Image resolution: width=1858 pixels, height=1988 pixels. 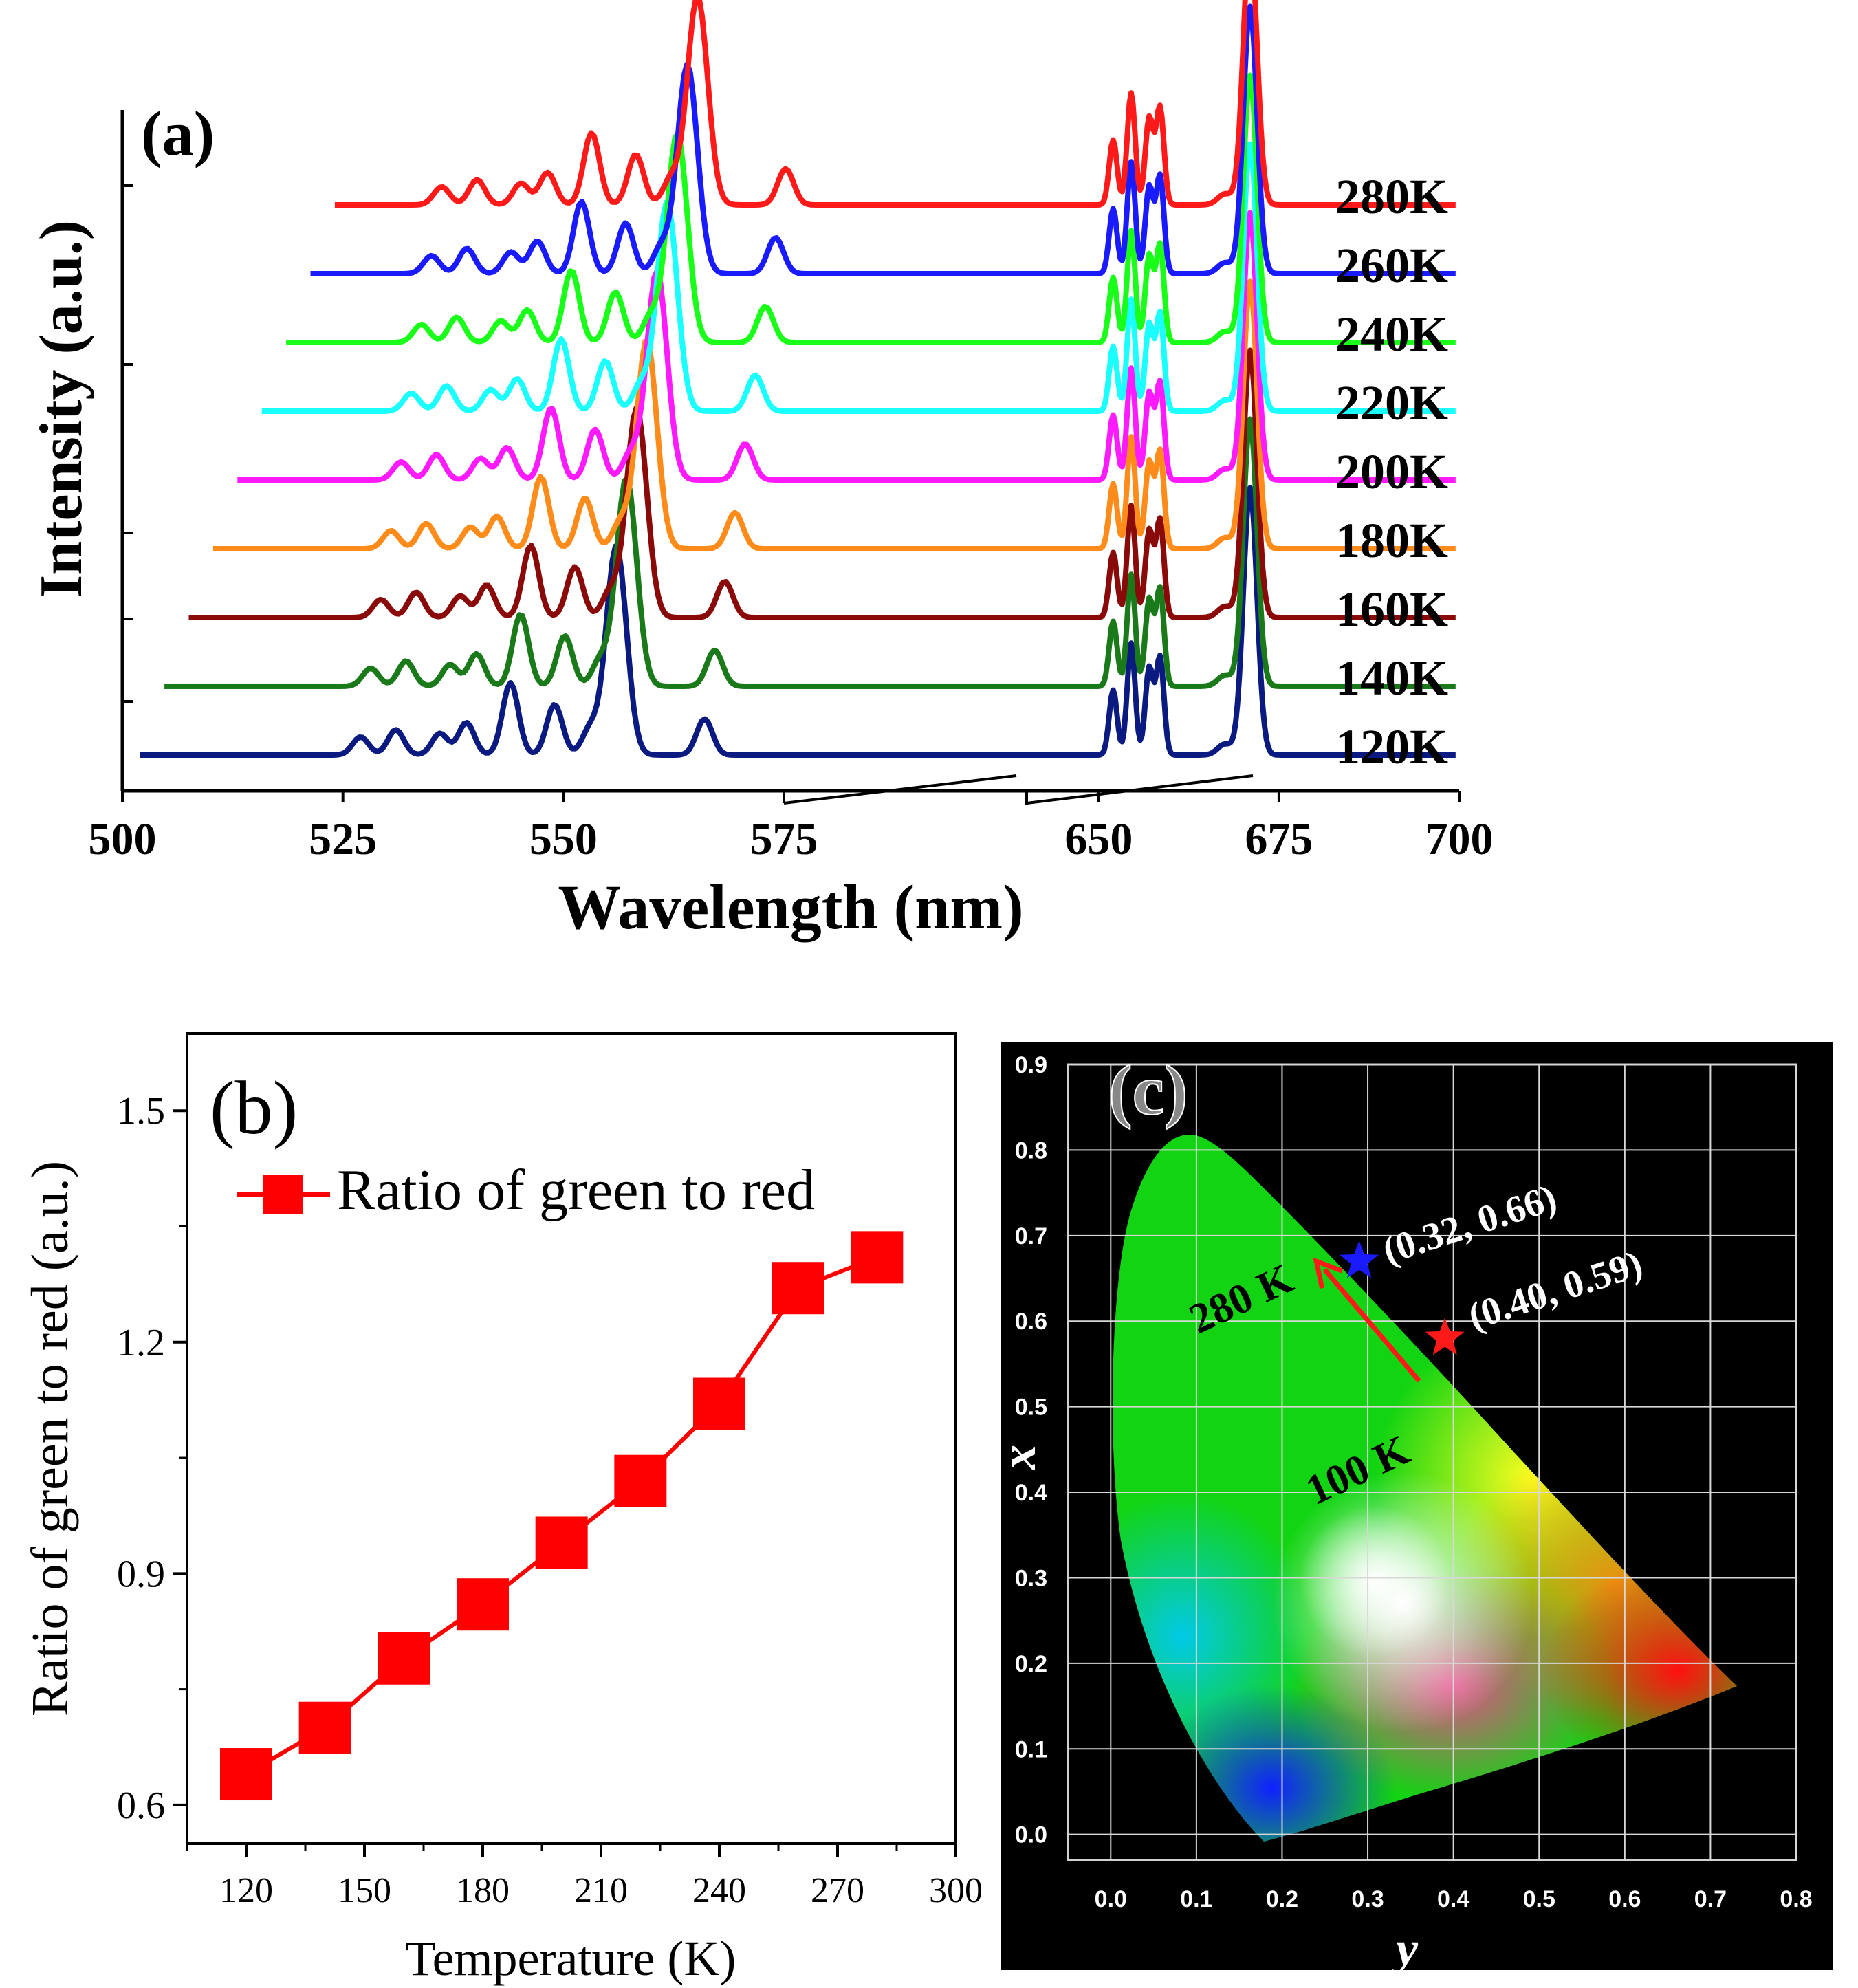 I want to click on panel-a-label: (a), so click(x=178, y=133).